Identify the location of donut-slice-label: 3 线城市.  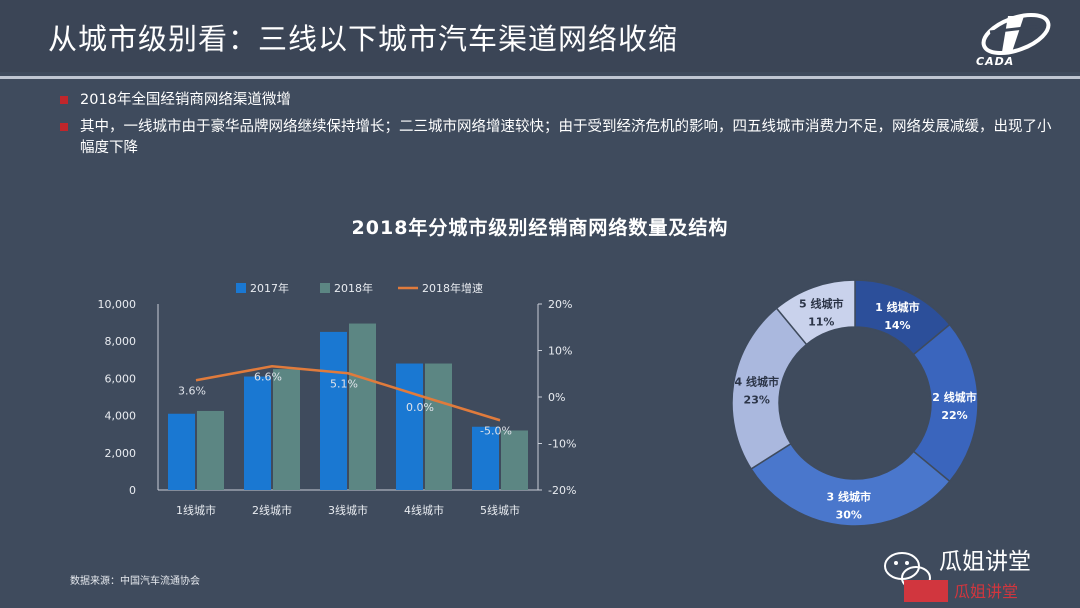
(849, 496).